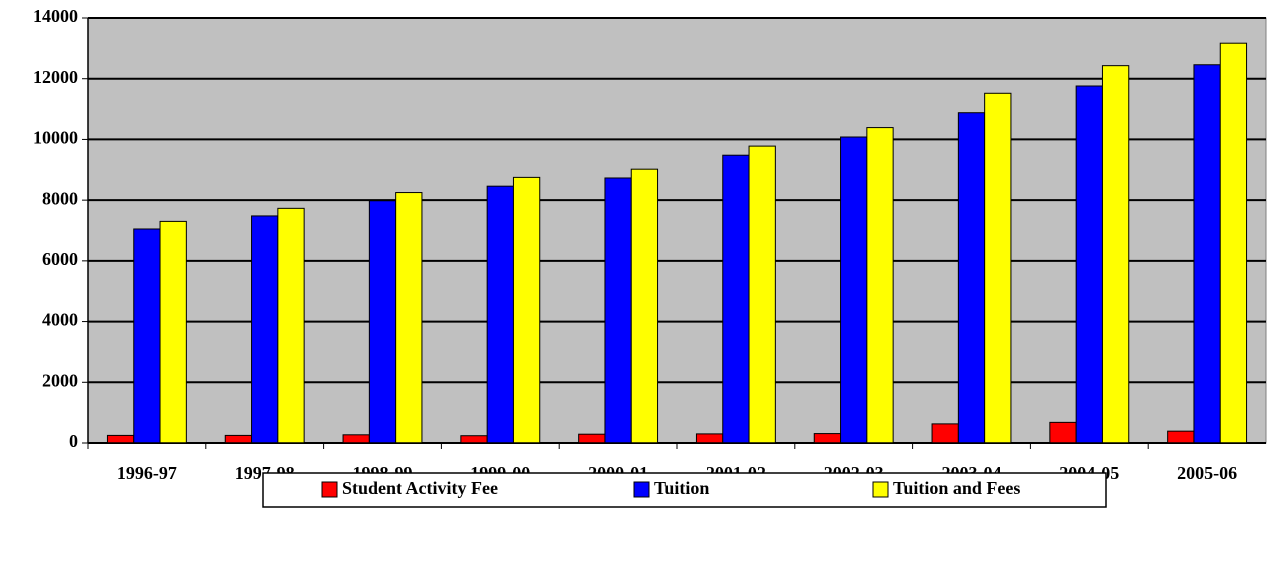  I want to click on legend-label: Student Activity Fee, so click(420, 488).